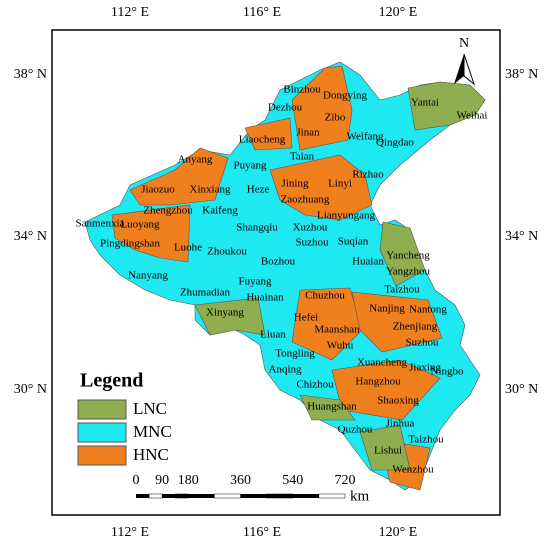 The height and width of the screenshot is (546, 550). I want to click on city-label: Taian, so click(302, 157).